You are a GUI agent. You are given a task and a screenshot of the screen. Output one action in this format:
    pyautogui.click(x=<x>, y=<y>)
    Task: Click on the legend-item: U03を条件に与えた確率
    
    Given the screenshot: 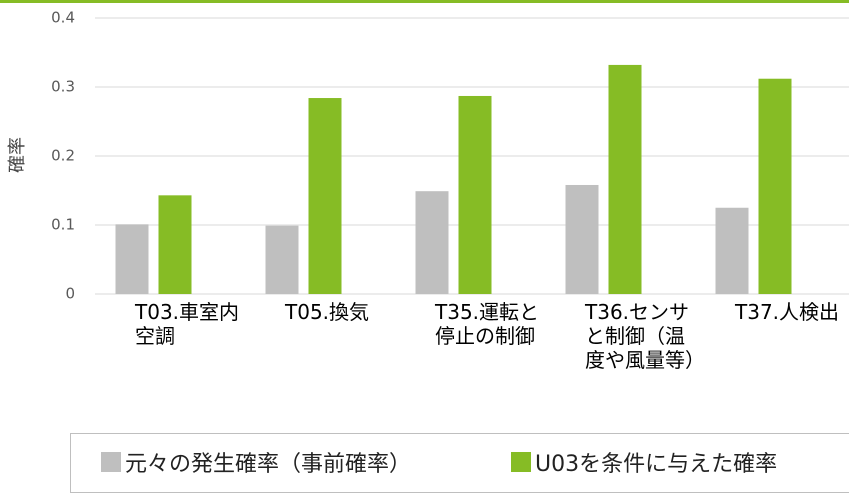 What is the action you would take?
    pyautogui.click(x=644, y=462)
    